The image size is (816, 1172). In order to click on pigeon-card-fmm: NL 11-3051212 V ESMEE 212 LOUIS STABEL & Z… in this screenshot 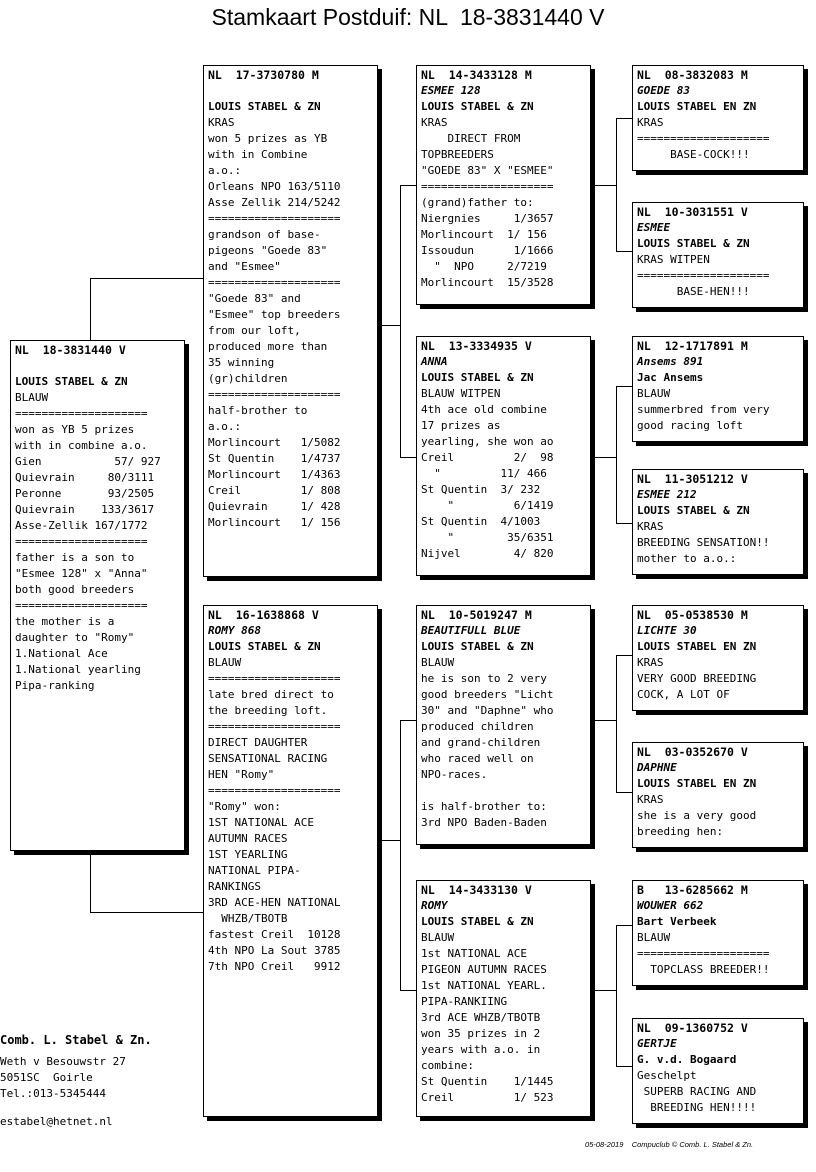, I will do `click(718, 522)`.